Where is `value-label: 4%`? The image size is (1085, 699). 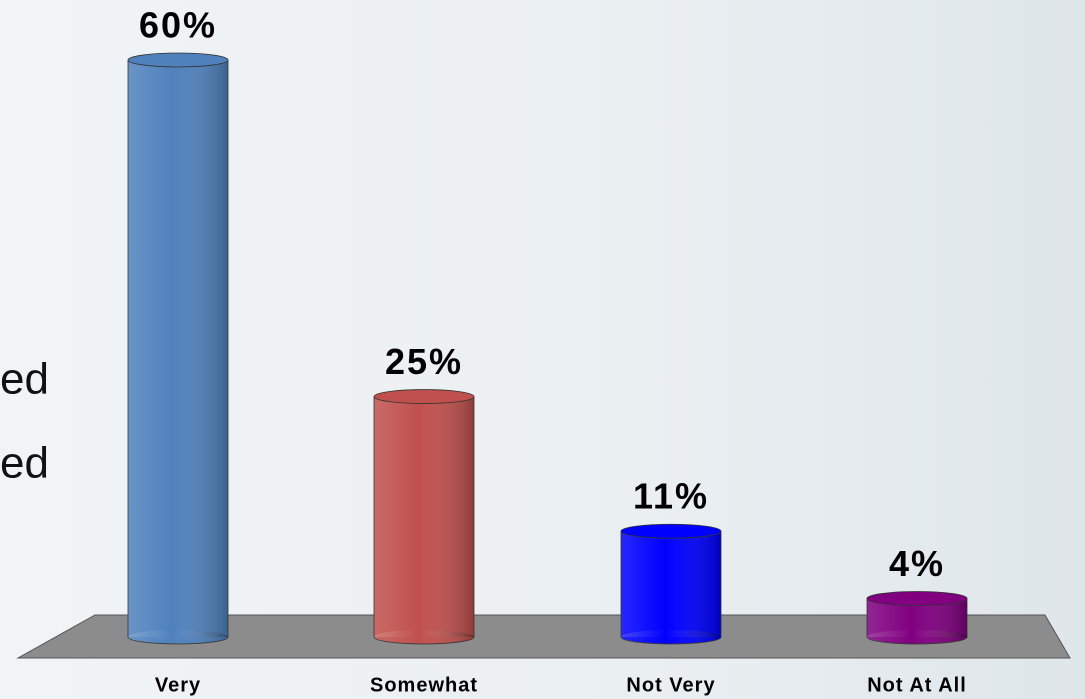 value-label: 4% is located at coordinates (917, 563).